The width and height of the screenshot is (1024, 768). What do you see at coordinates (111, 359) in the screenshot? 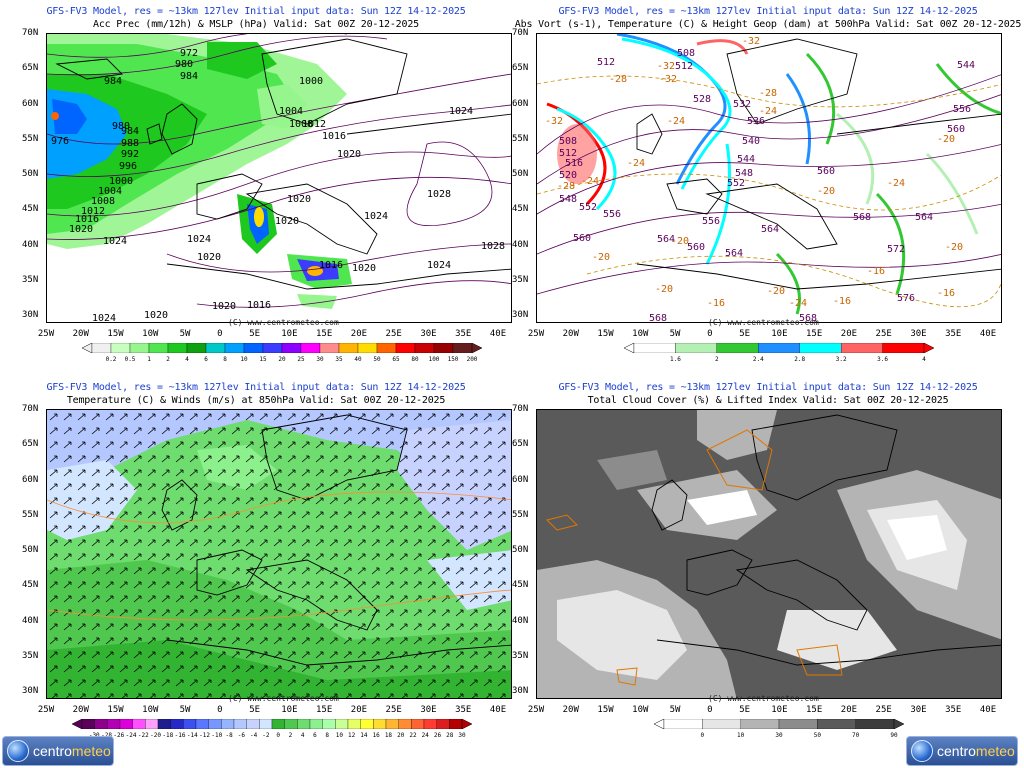
I see `colorbar-label: 0.2` at bounding box center [111, 359].